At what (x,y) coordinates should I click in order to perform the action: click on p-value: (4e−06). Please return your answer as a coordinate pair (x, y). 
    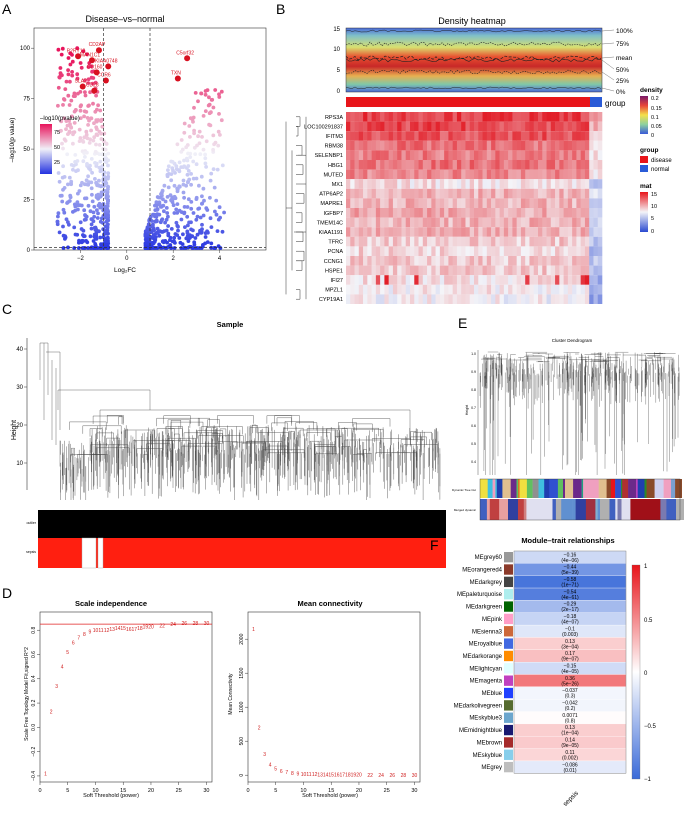
    Looking at the image, I should click on (570, 561).